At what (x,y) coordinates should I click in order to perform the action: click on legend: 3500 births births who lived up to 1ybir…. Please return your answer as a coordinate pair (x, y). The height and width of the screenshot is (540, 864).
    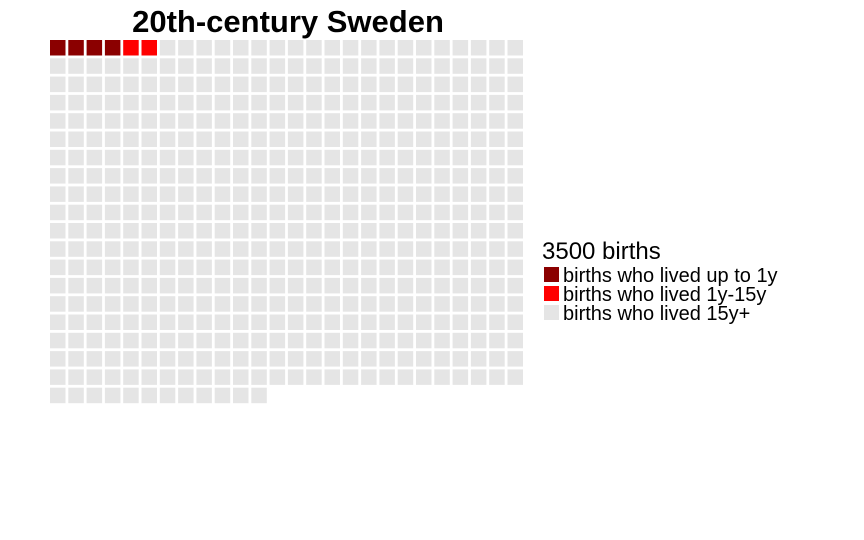
    Looking at the image, I should click on (660, 281).